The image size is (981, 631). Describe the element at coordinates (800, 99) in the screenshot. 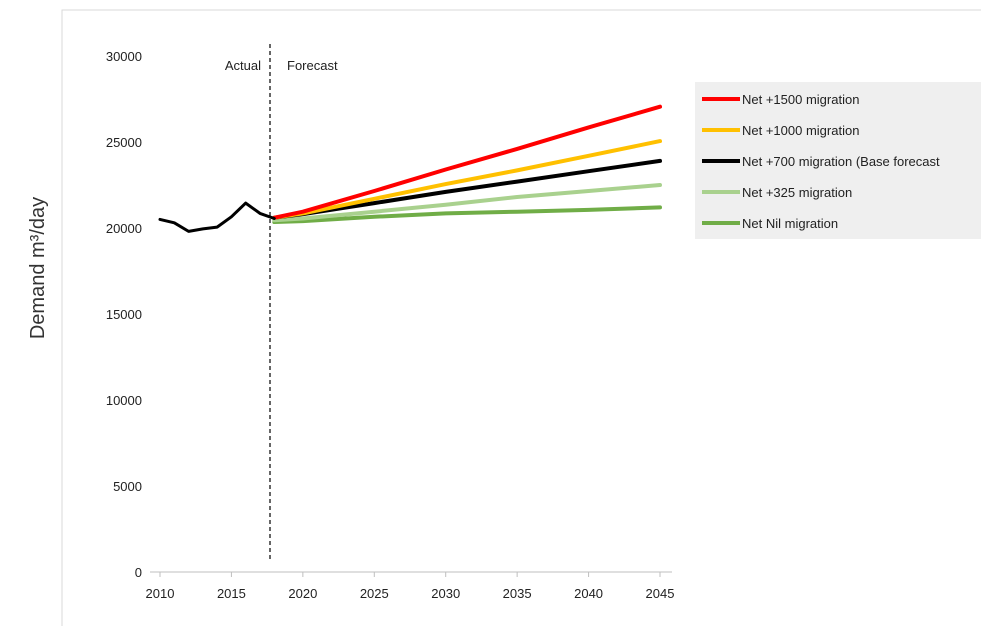

I see `legend-label-1: Net +1500 migration` at that location.